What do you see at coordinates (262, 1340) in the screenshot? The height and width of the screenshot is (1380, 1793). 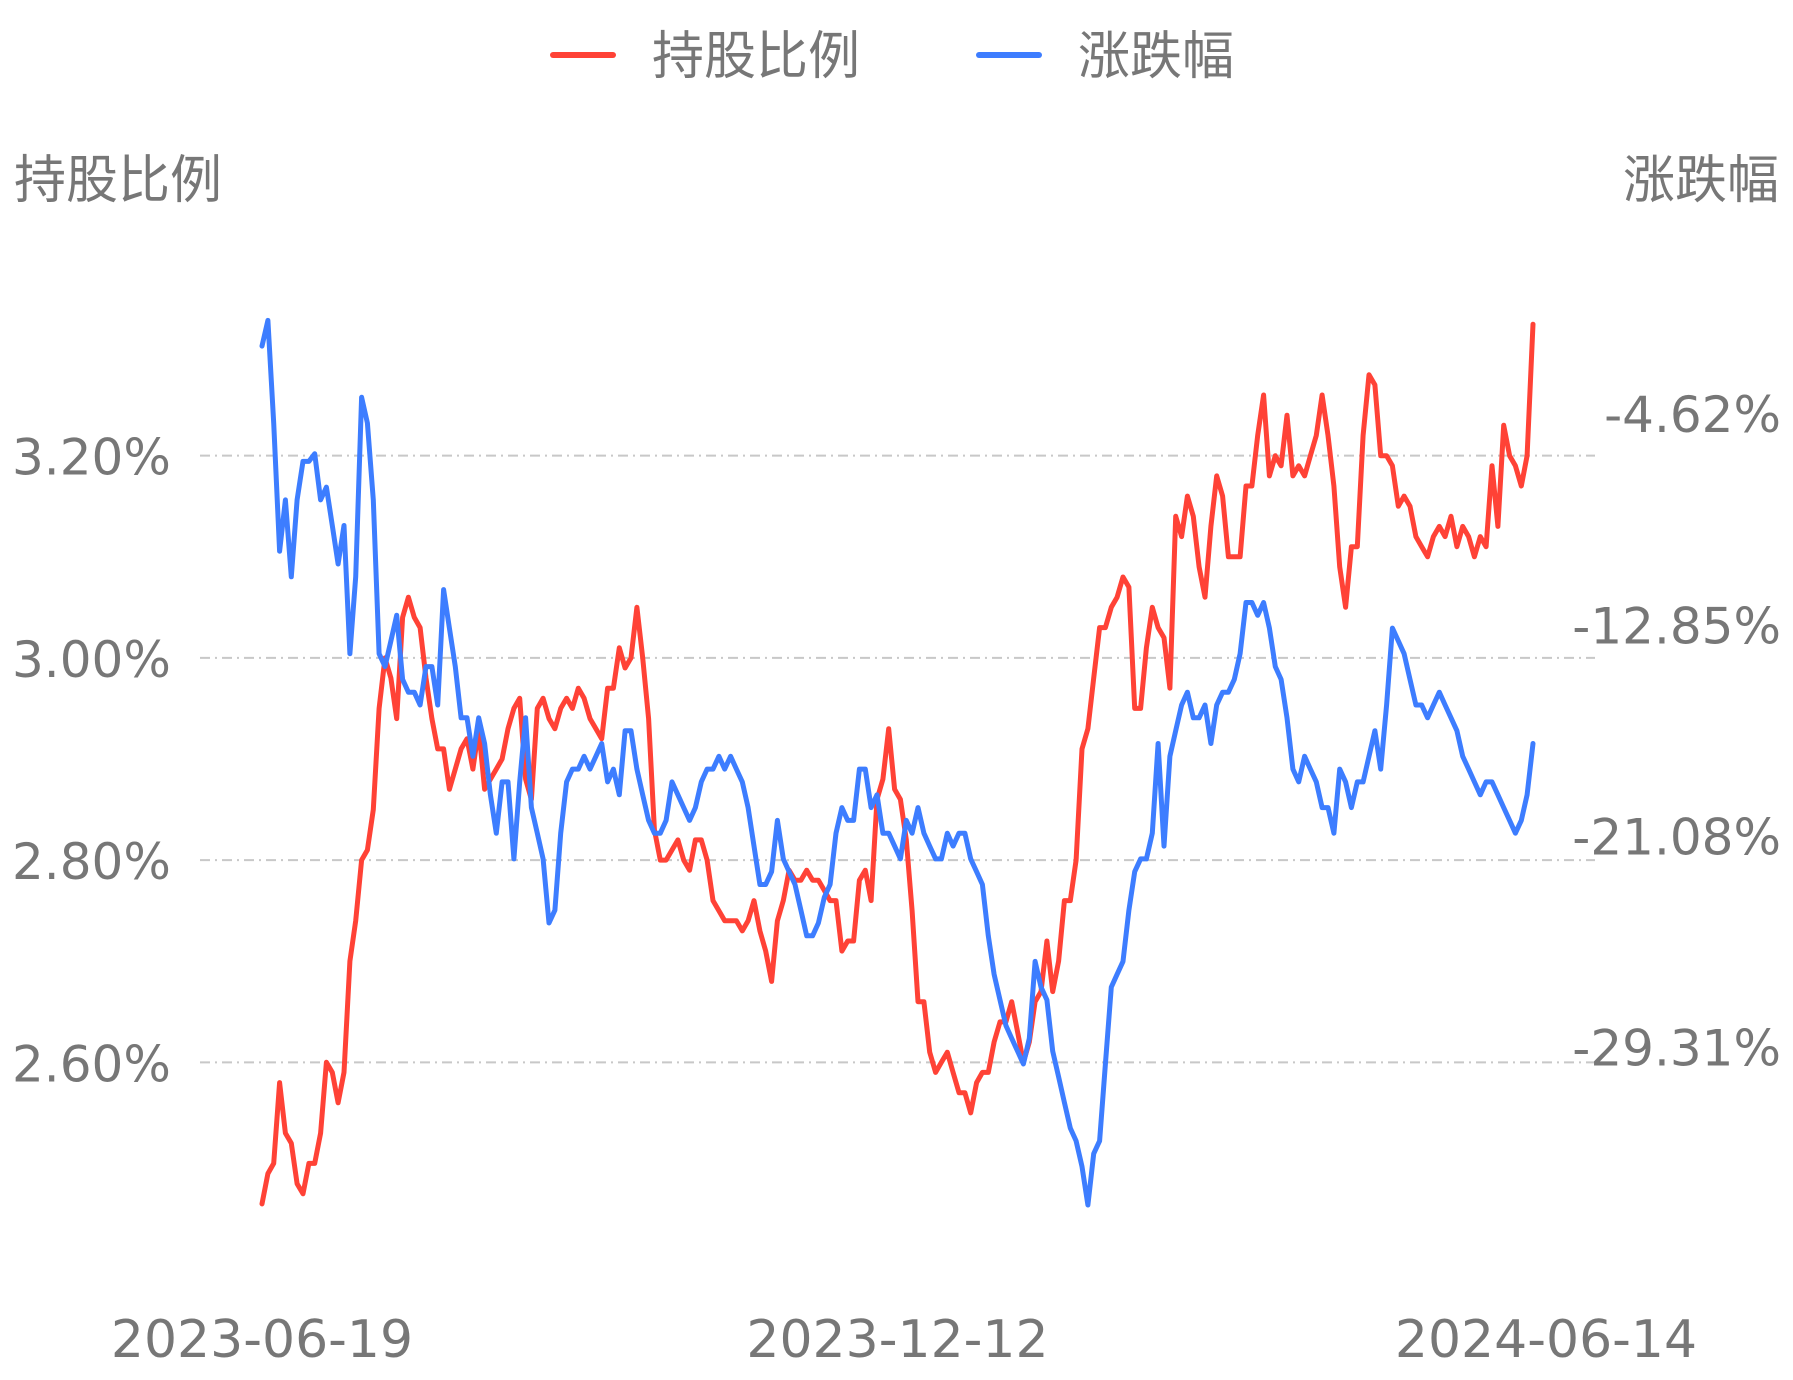 I see `x-tick-label: 2023-06-19` at bounding box center [262, 1340].